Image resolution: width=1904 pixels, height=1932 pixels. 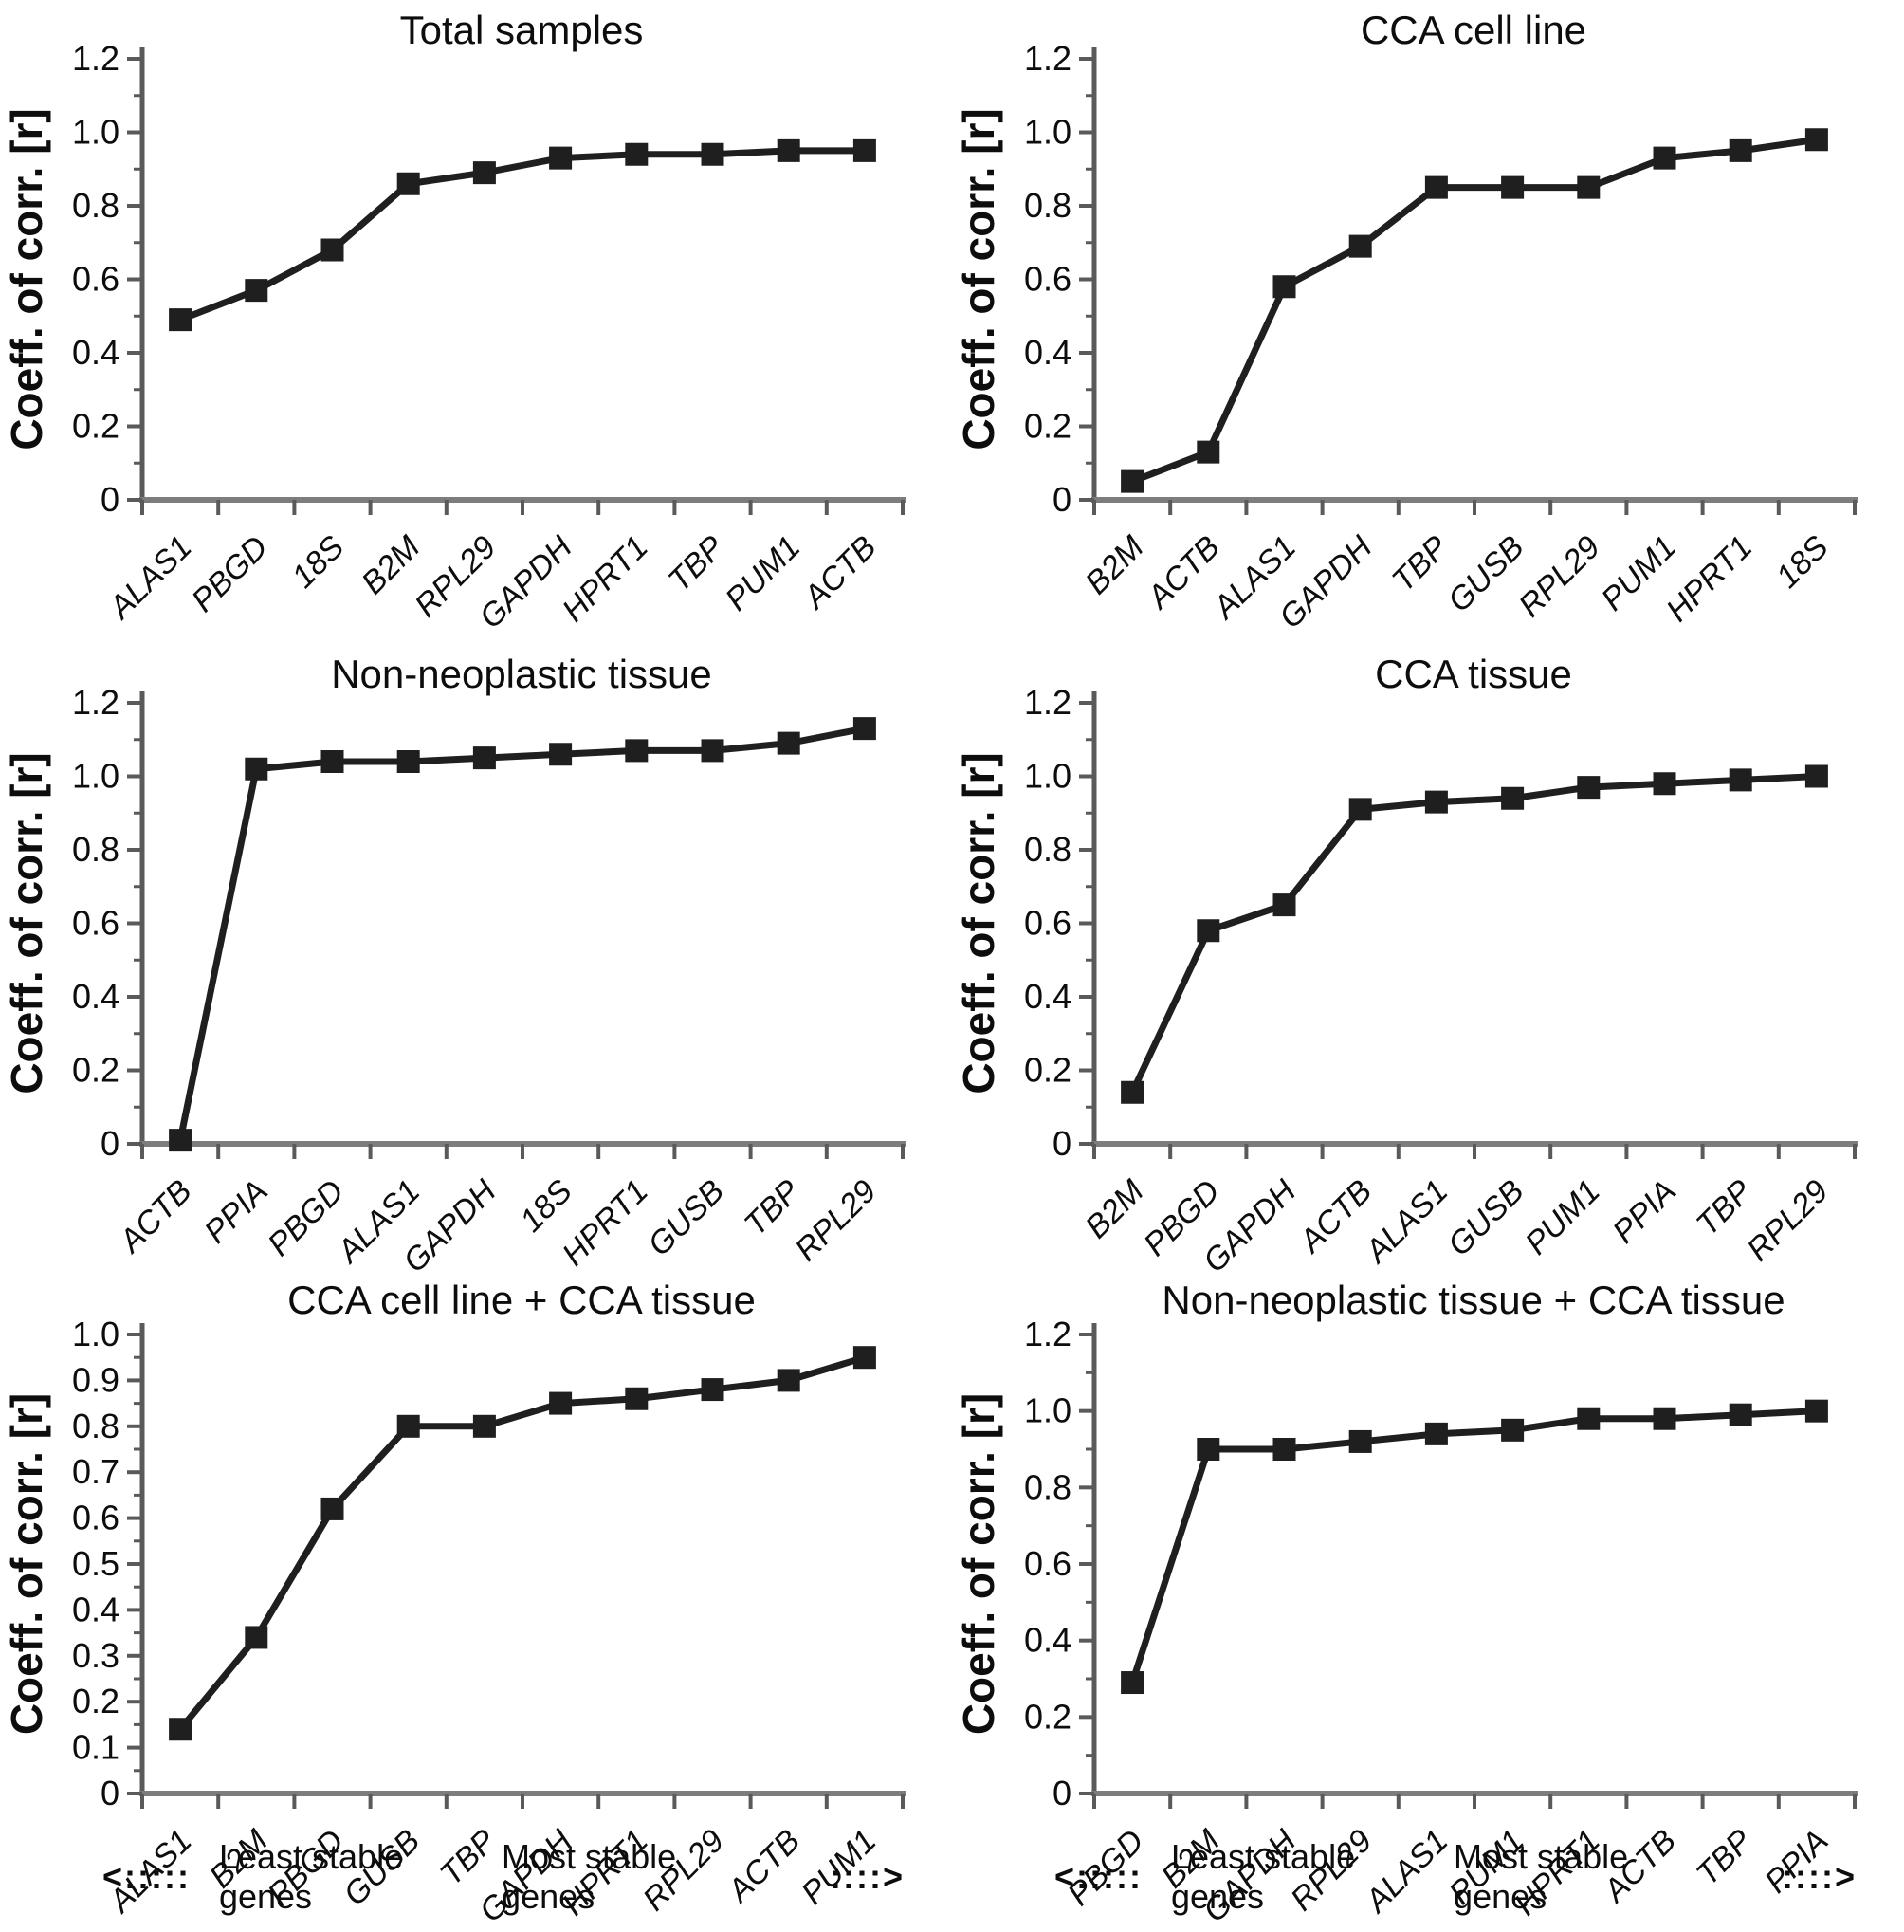 What do you see at coordinates (521, 30) in the screenshot?
I see `panel-title: Total samples` at bounding box center [521, 30].